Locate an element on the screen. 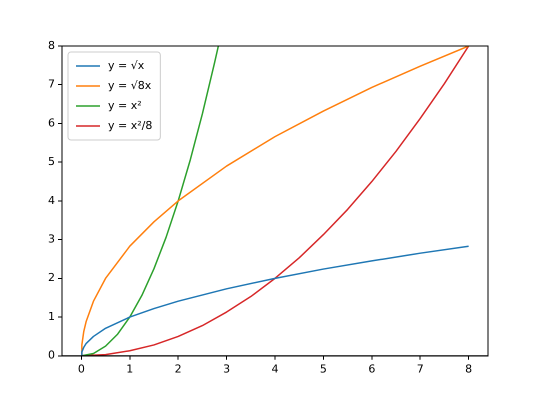 Image resolution: width=540 pixels, height=405 pixels. y-tick-label: 2 is located at coordinates (51, 277).